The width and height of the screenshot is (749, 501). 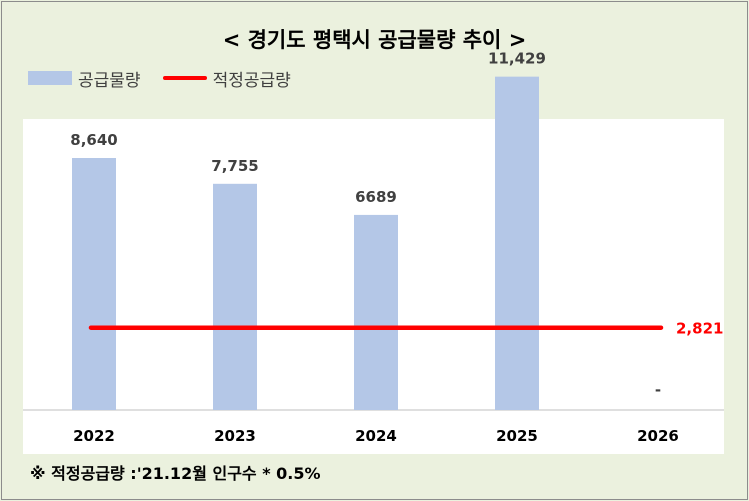 I want to click on legend-bar-label: 공급물량, so click(x=109, y=80).